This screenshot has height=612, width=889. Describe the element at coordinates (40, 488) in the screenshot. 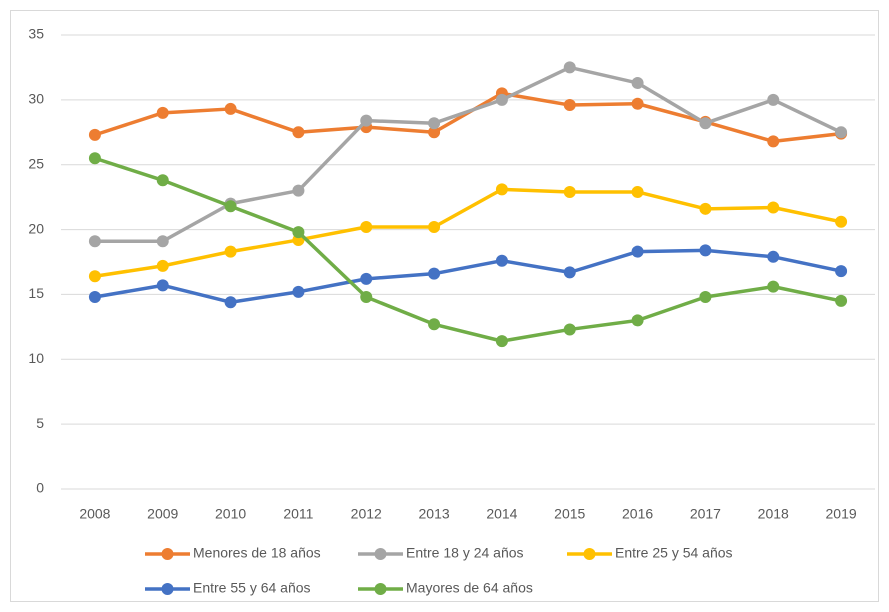

I see `y-tick-label: 0` at that location.